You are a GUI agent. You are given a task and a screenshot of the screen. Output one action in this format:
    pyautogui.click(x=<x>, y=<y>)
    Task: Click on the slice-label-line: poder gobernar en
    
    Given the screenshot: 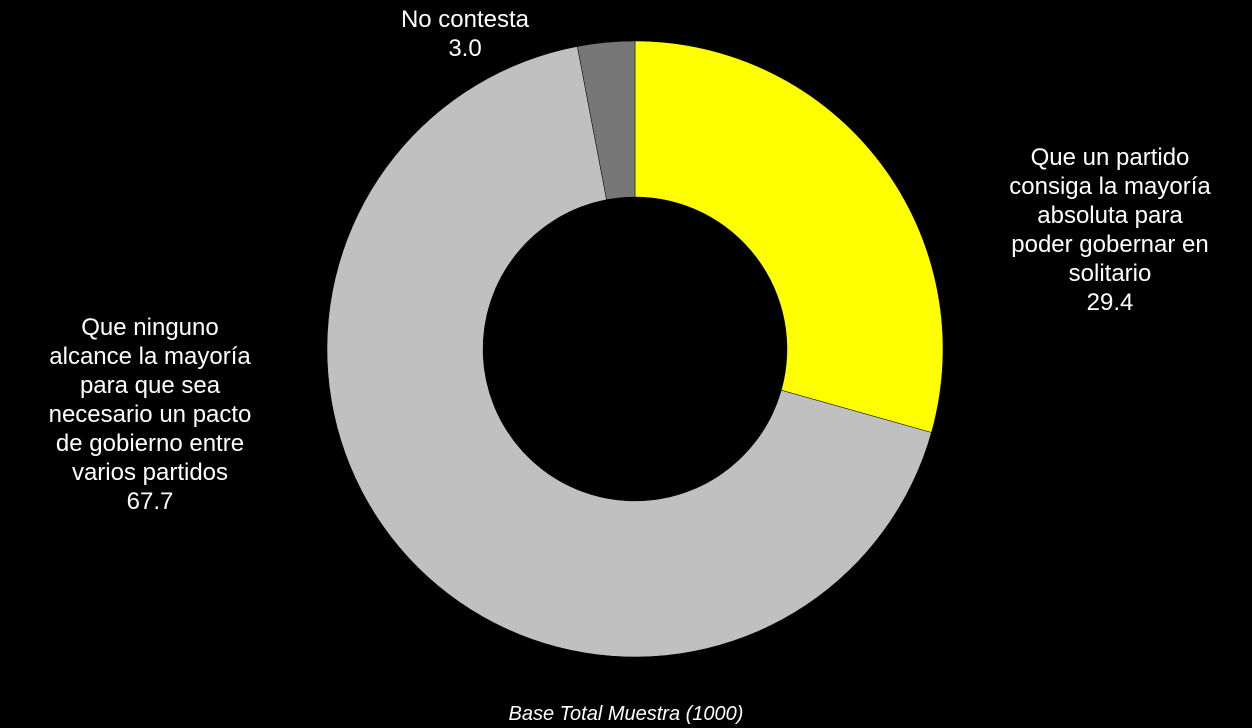 What is the action you would take?
    pyautogui.click(x=1110, y=244)
    